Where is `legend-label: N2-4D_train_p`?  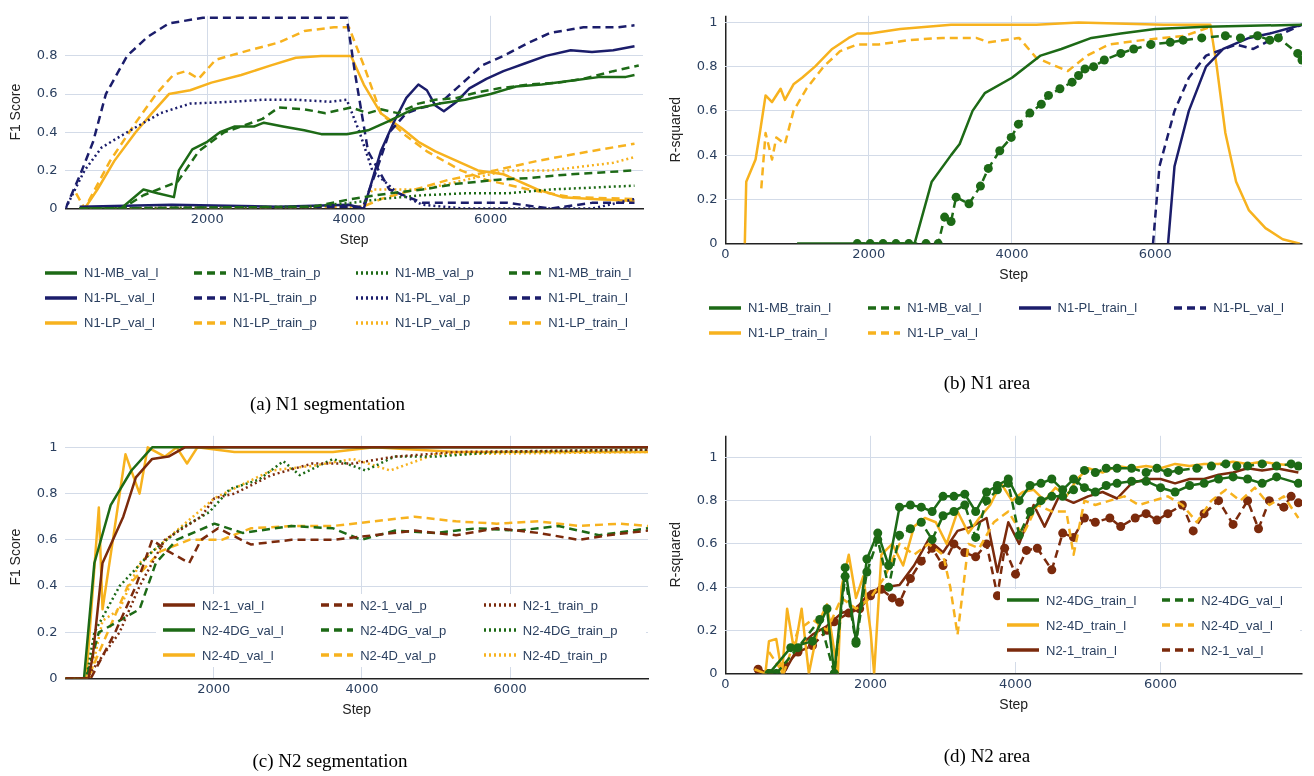 legend-label: N2-4D_train_p is located at coordinates (565, 655).